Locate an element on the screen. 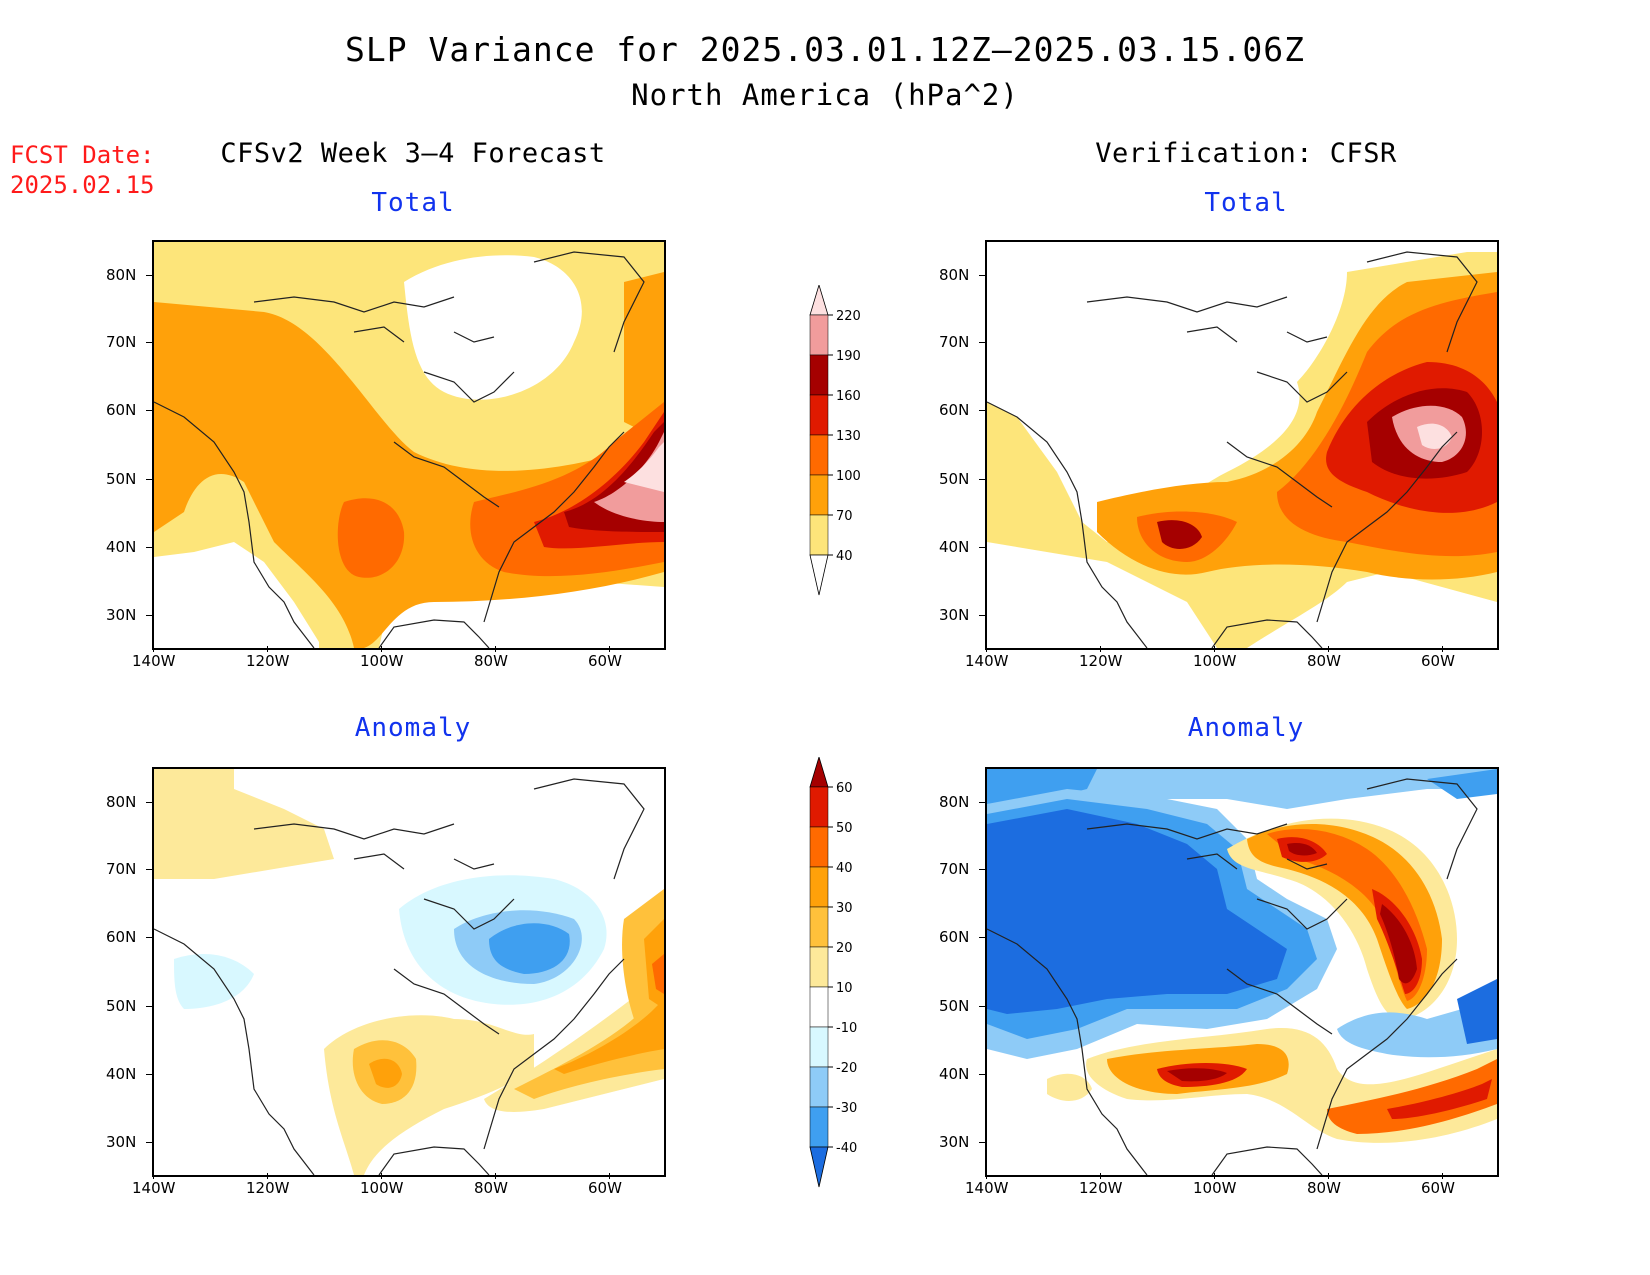  colorbar-label: -30 is located at coordinates (846, 1108).